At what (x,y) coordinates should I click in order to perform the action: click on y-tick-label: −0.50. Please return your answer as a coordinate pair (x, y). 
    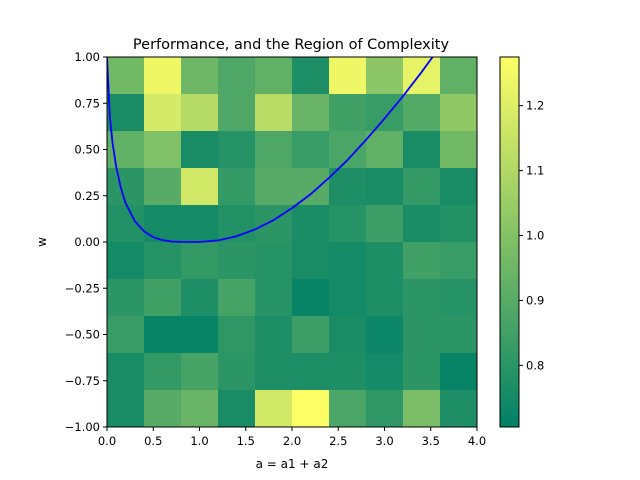
    Looking at the image, I should click on (82, 335).